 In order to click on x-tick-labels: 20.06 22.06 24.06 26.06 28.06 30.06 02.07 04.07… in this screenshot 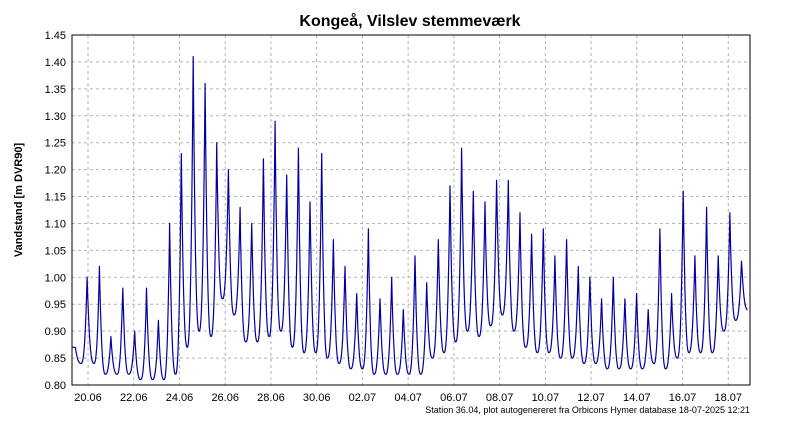, I will do `click(408, 398)`.